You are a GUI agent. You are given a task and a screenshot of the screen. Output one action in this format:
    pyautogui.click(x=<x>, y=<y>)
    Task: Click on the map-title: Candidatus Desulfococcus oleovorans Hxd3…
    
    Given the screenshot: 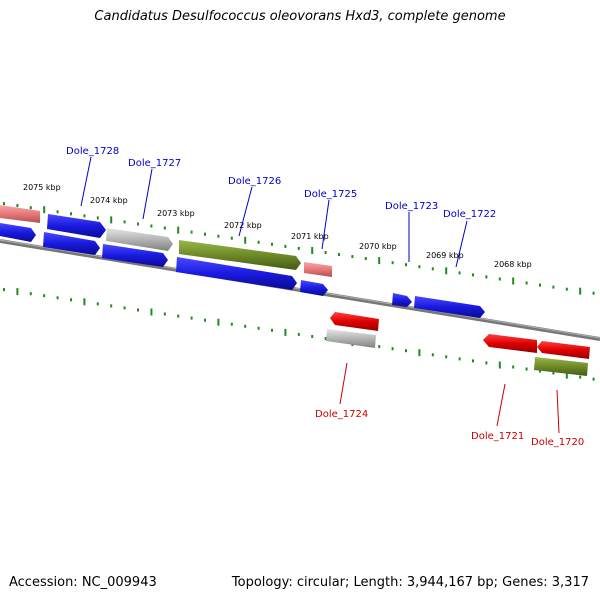 What is the action you would take?
    pyautogui.click(x=300, y=16)
    